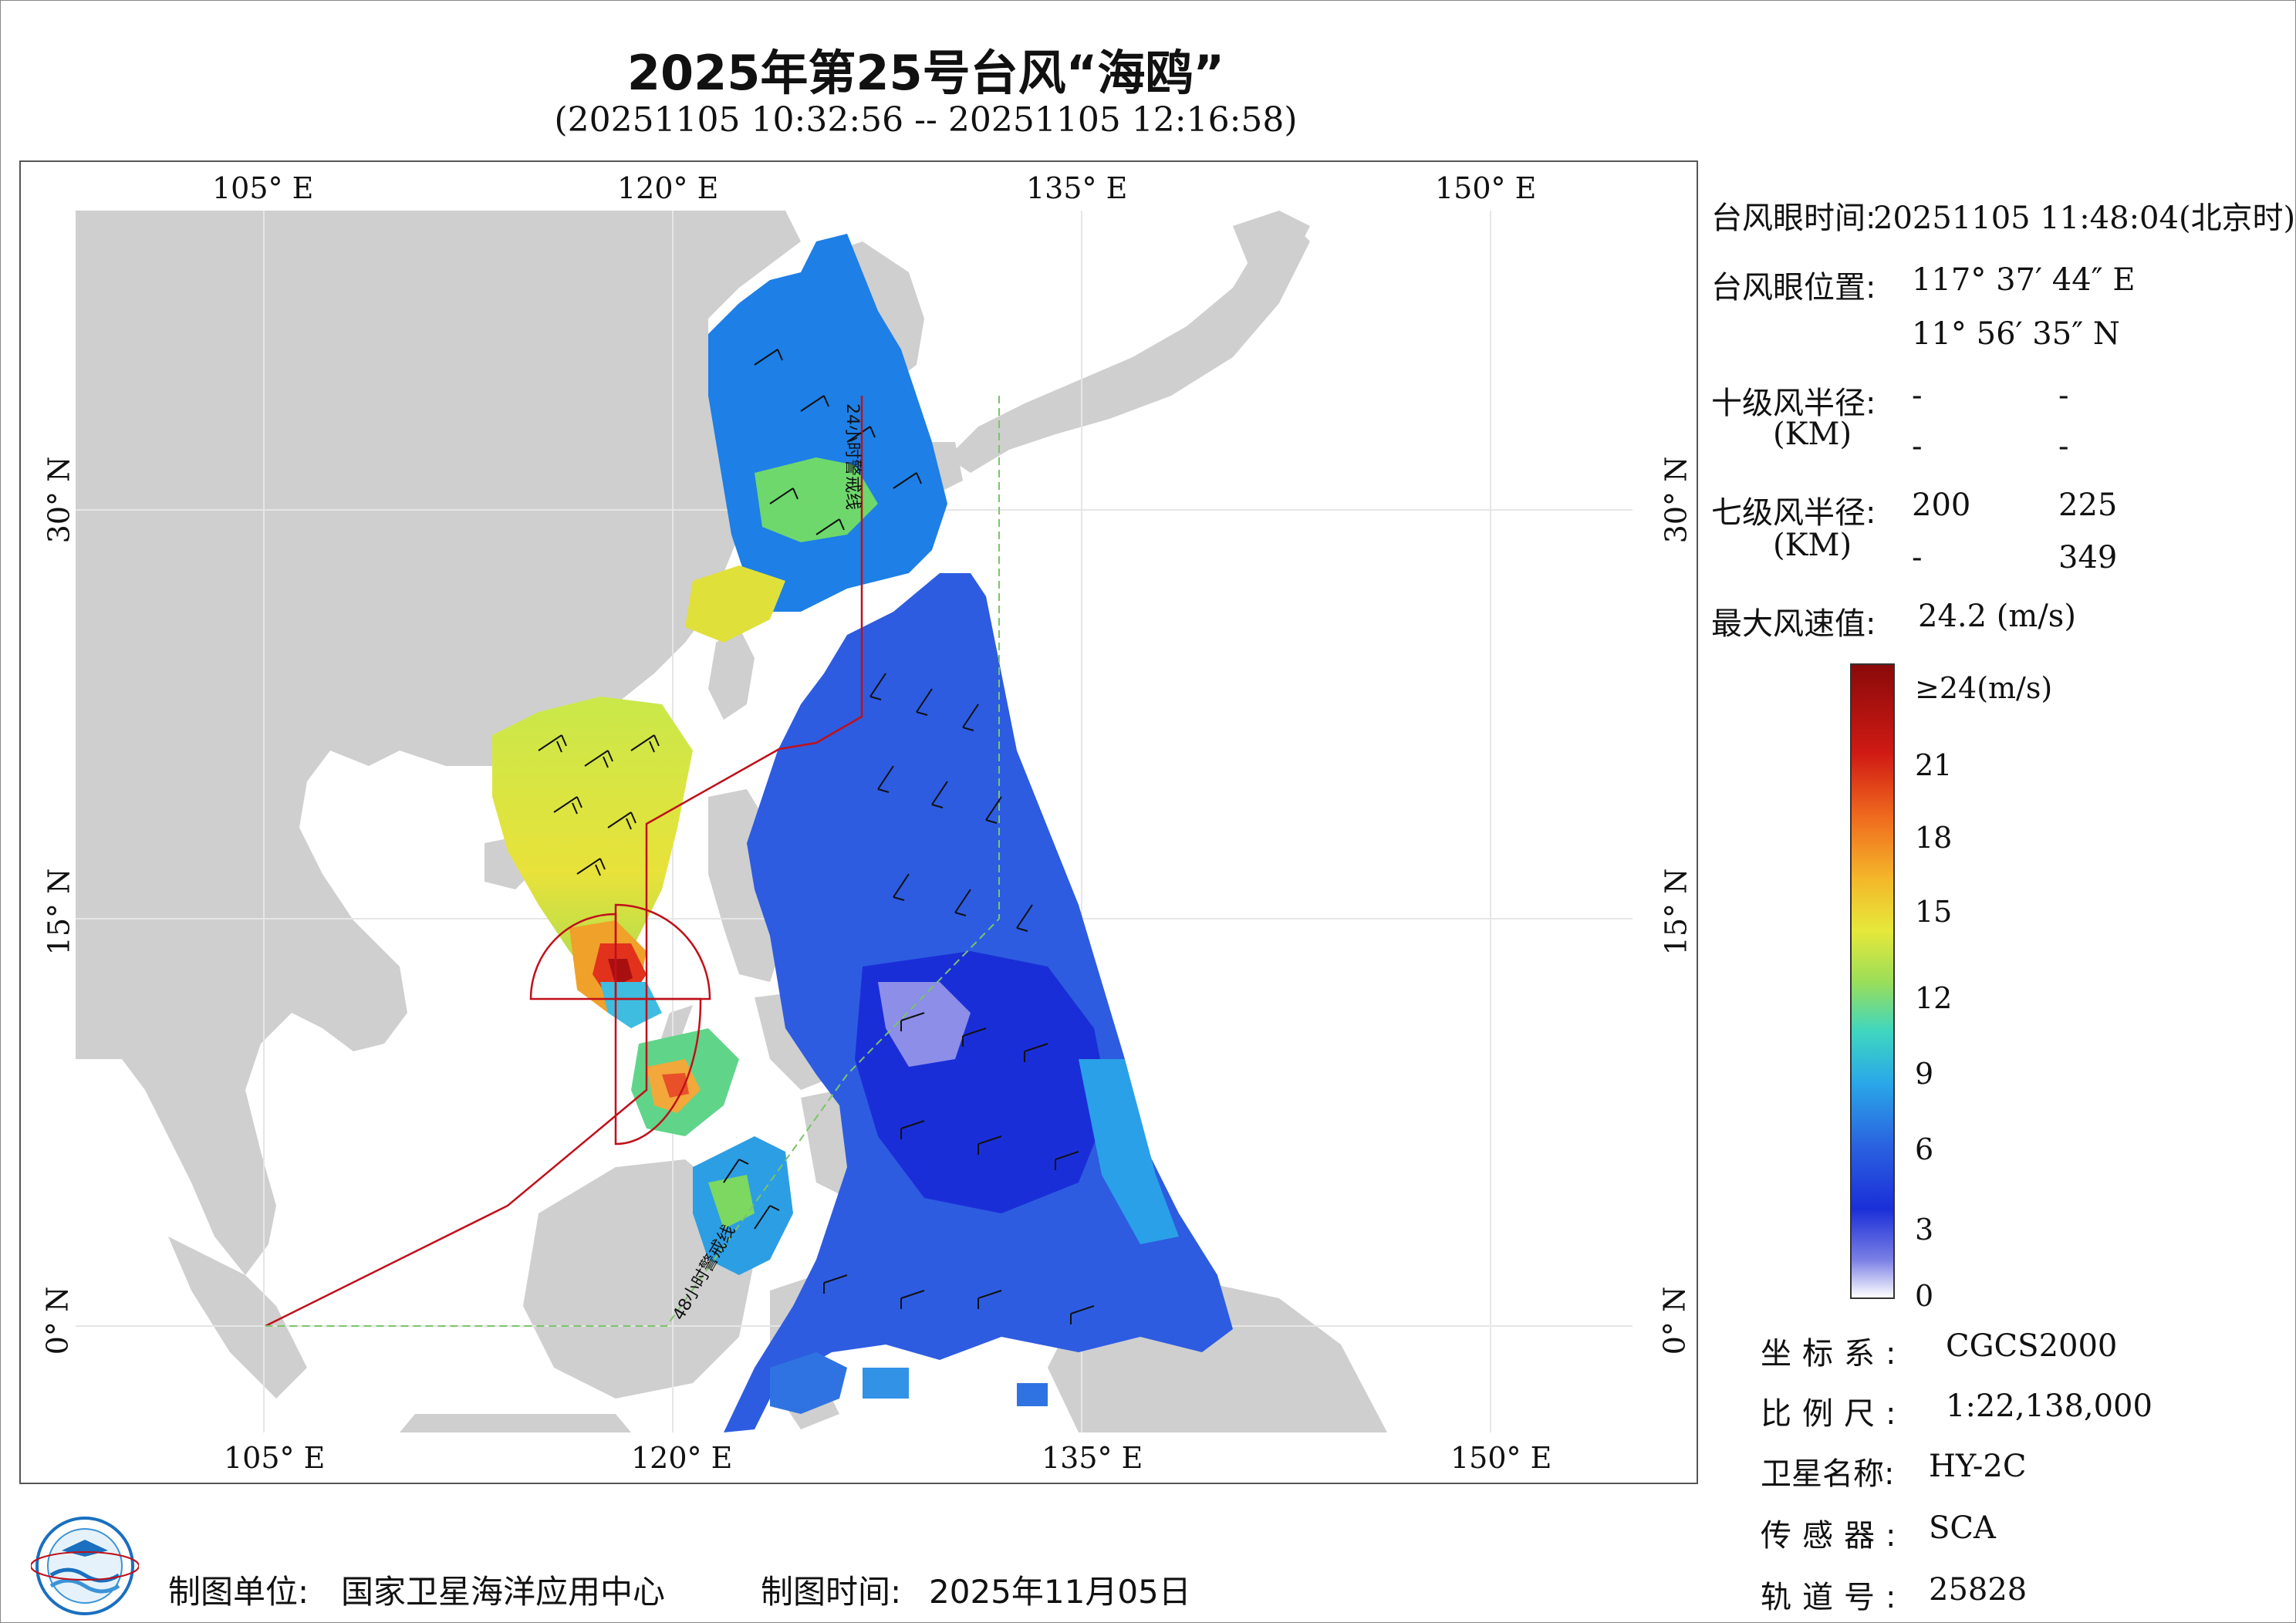  Describe the element at coordinates (2063, 395) in the screenshot. I see `r10-value-2: -` at that location.